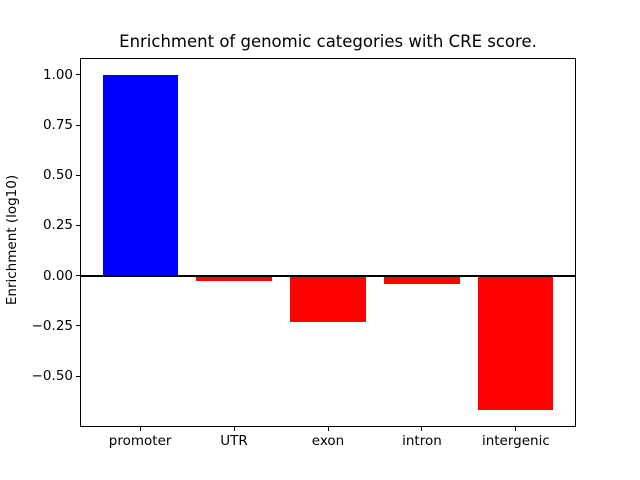  Describe the element at coordinates (57, 175) in the screenshot. I see `y-tick-label: 0.50` at that location.